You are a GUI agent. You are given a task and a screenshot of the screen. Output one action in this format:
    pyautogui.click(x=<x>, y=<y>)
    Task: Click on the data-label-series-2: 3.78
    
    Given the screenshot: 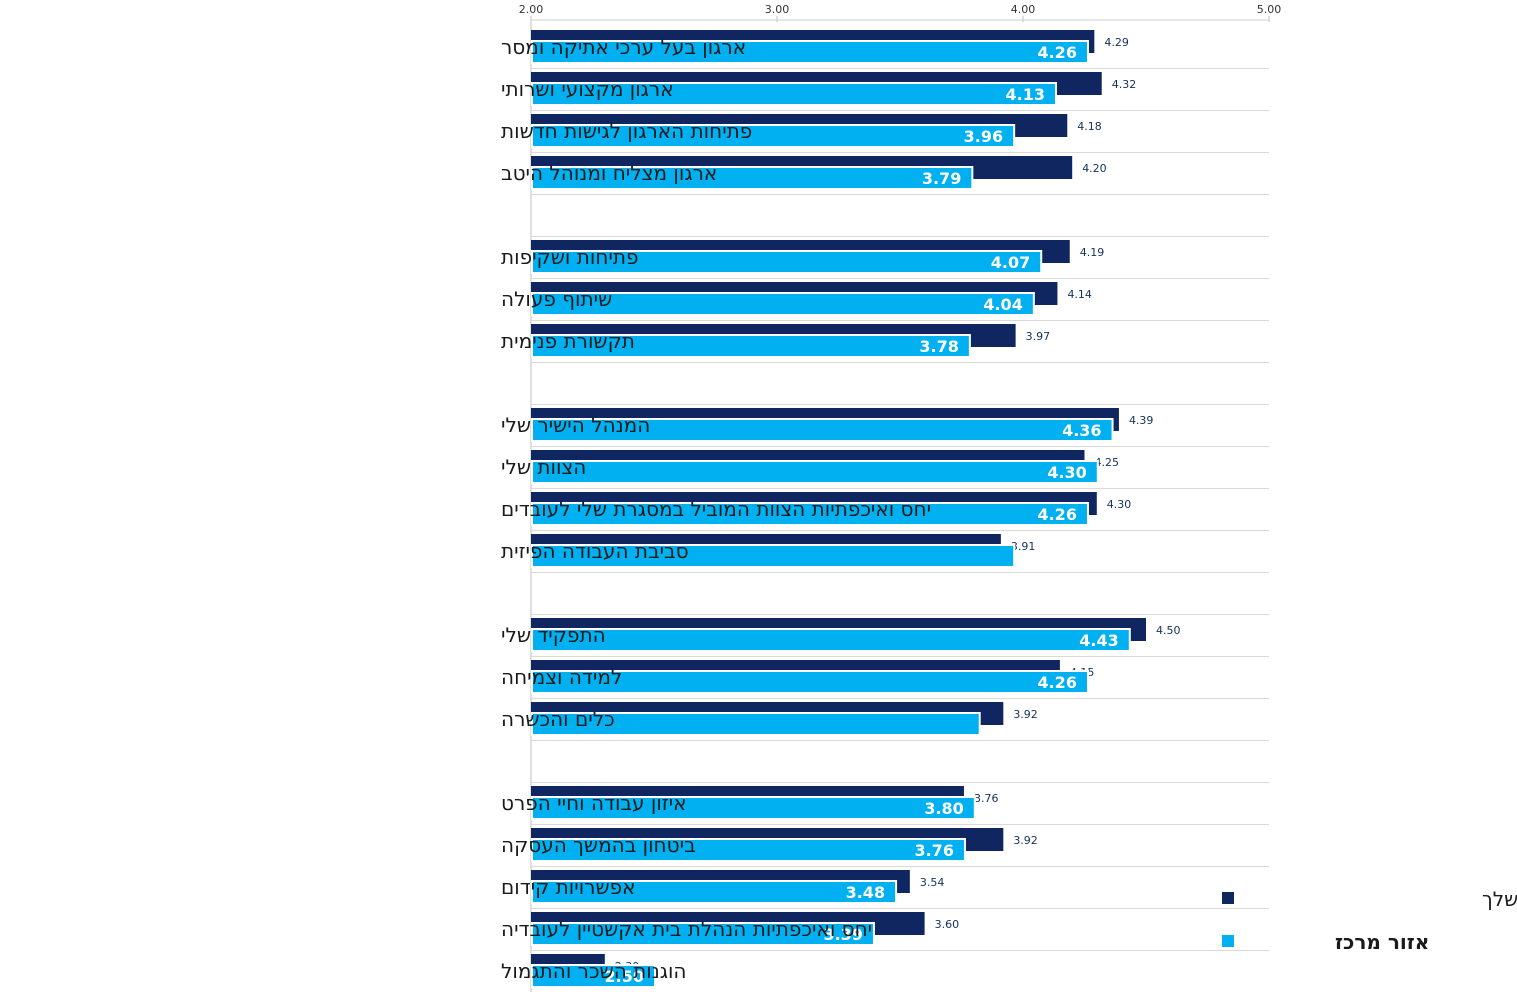 What is the action you would take?
    pyautogui.click(x=938, y=346)
    